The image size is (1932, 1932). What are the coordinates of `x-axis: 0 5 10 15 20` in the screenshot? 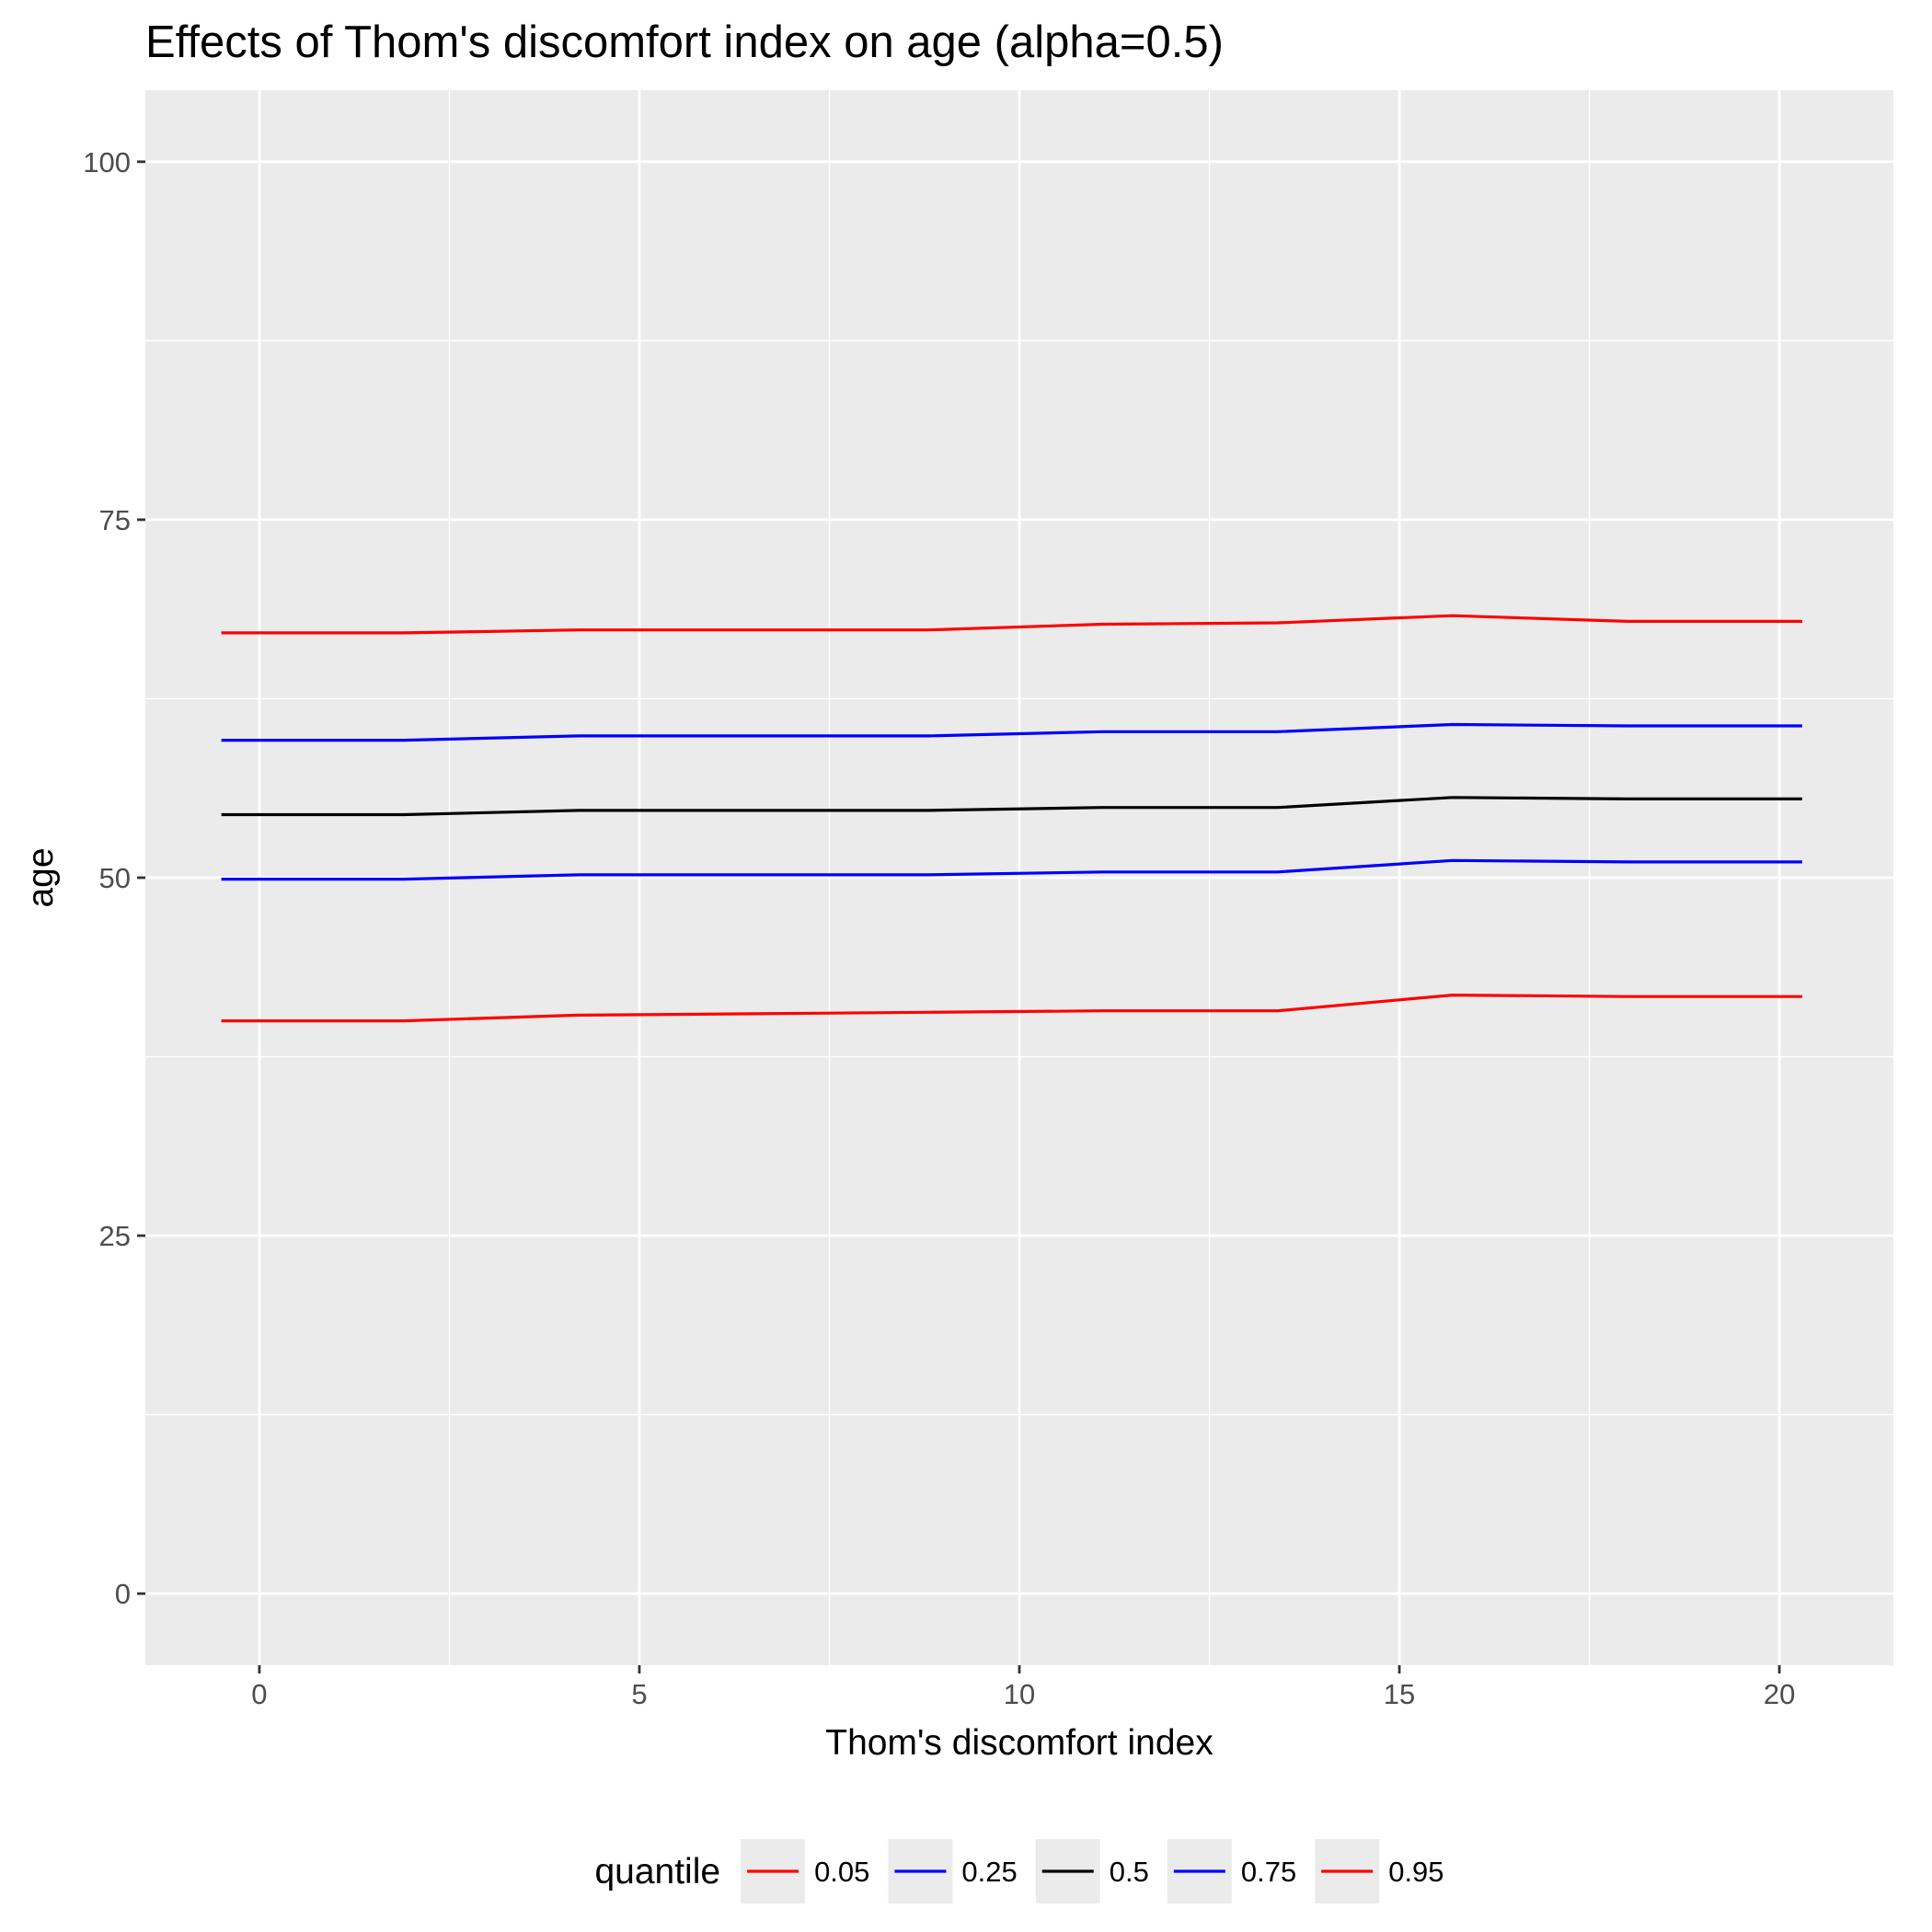 It's located at (1023, 1687).